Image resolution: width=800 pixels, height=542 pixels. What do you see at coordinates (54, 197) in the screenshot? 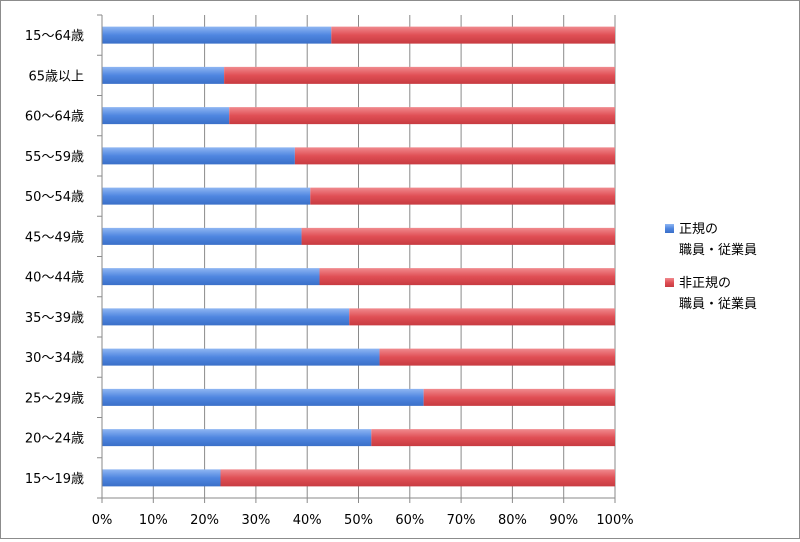
I see `y-category-label: 50〜54歳` at bounding box center [54, 197].